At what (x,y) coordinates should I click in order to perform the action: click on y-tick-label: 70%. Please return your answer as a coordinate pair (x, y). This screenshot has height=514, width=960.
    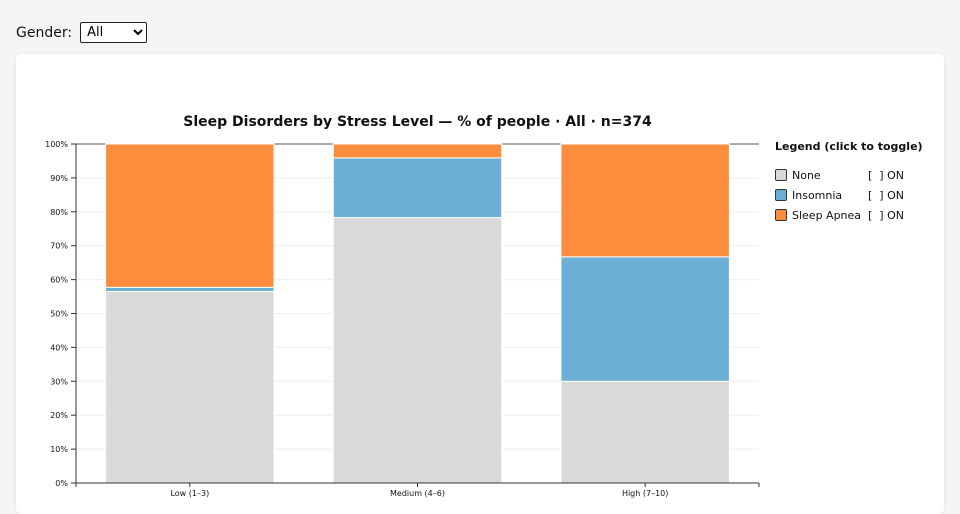
    Looking at the image, I should click on (59, 246).